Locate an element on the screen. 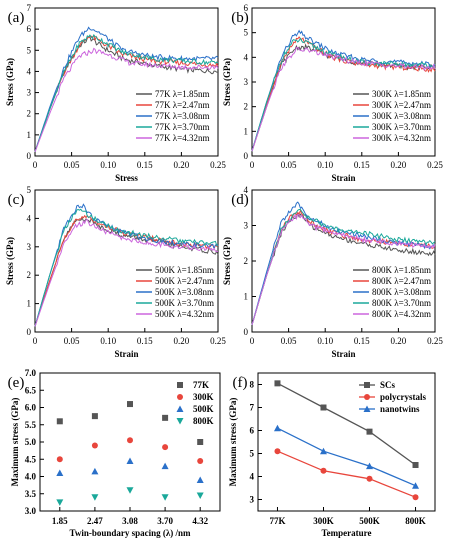  chart-d-xlabel: Strain is located at coordinates (343, 354).